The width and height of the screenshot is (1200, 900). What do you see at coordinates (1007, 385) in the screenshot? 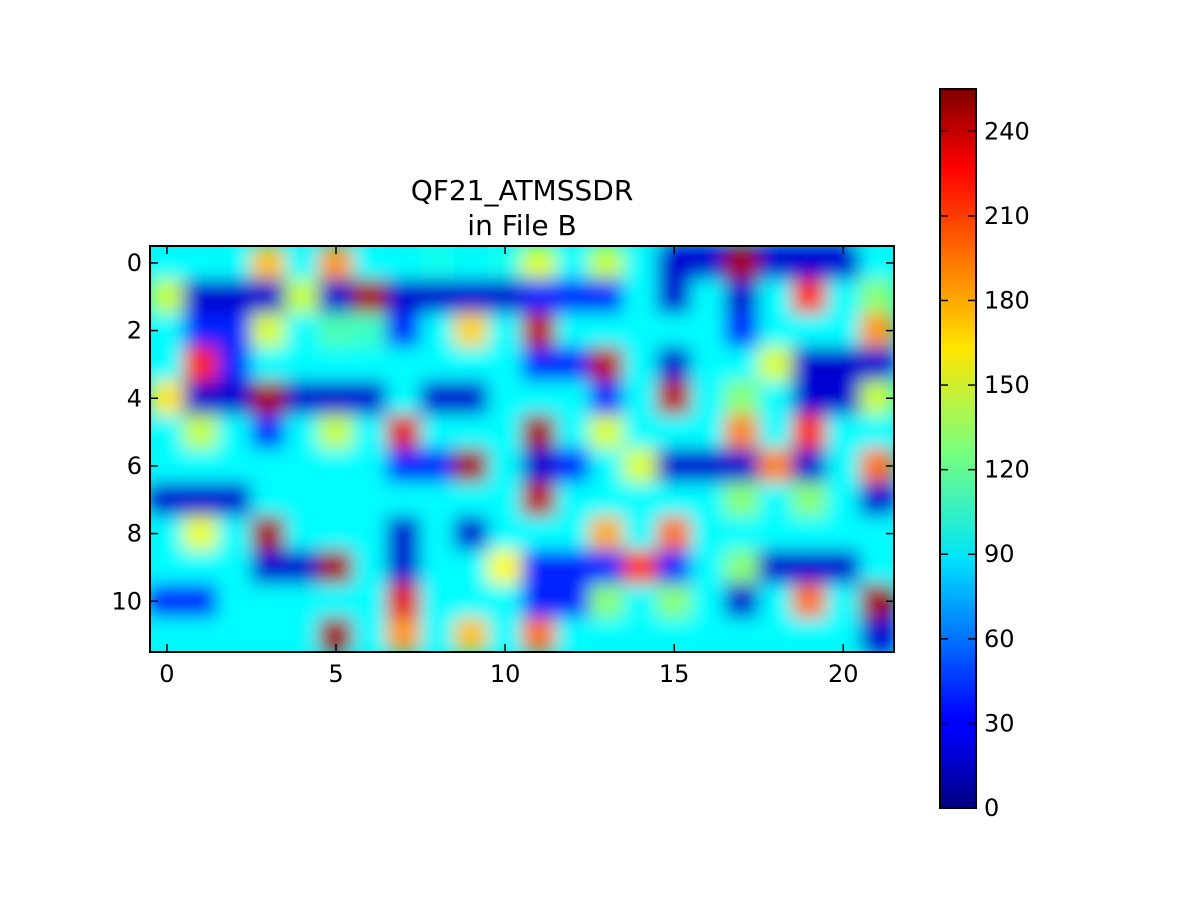
I see `colorbar-tick-label: 150` at bounding box center [1007, 385].